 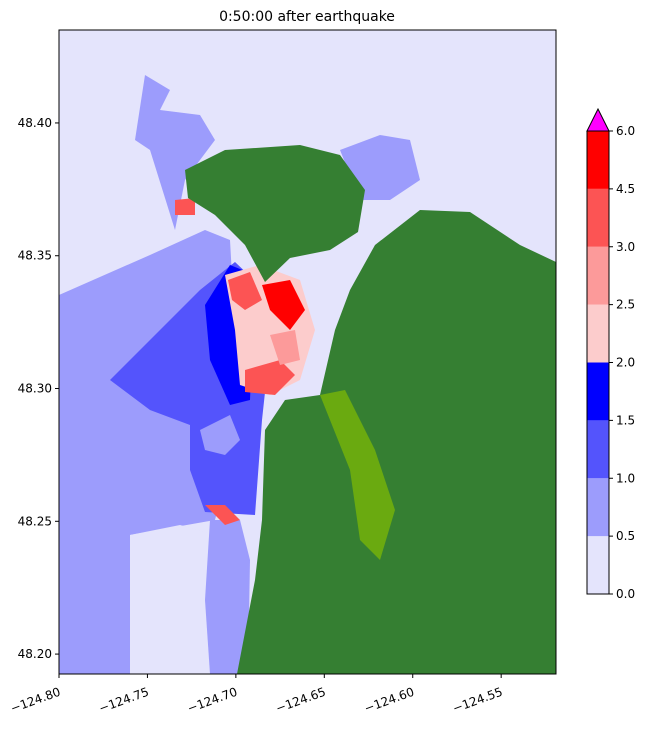 I want to click on land, so click(x=275, y=213).